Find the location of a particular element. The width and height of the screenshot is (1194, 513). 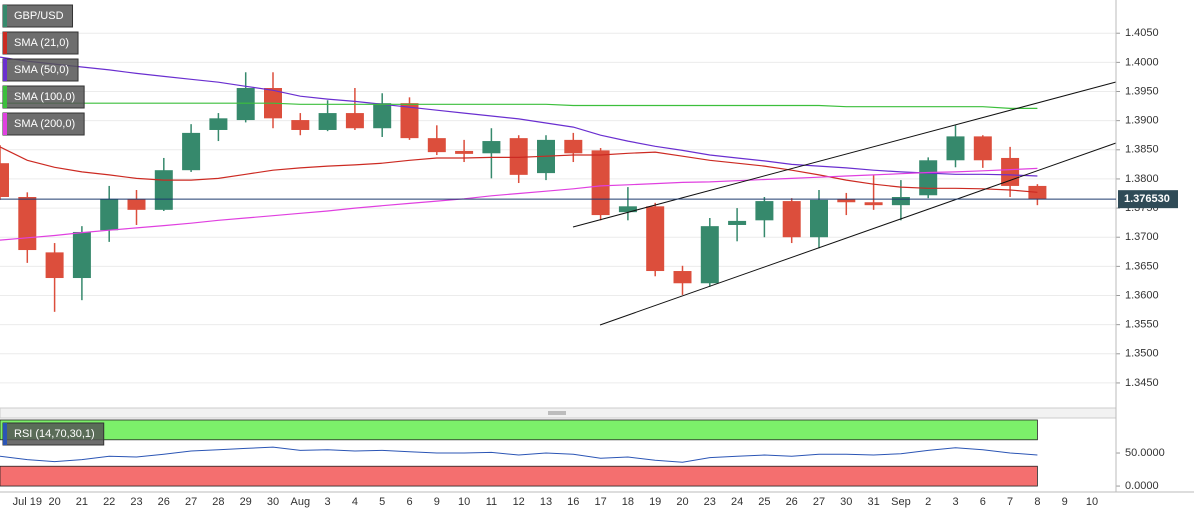

x-tick-label: 29 is located at coordinates (246, 502).